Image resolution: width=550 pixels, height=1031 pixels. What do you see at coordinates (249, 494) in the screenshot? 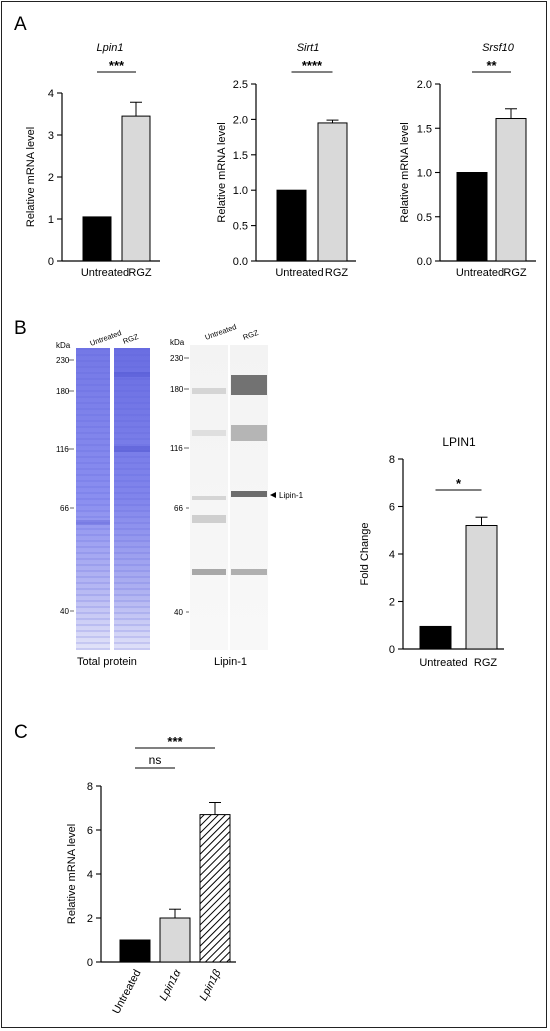
I see `band-rgz-lipin1` at bounding box center [249, 494].